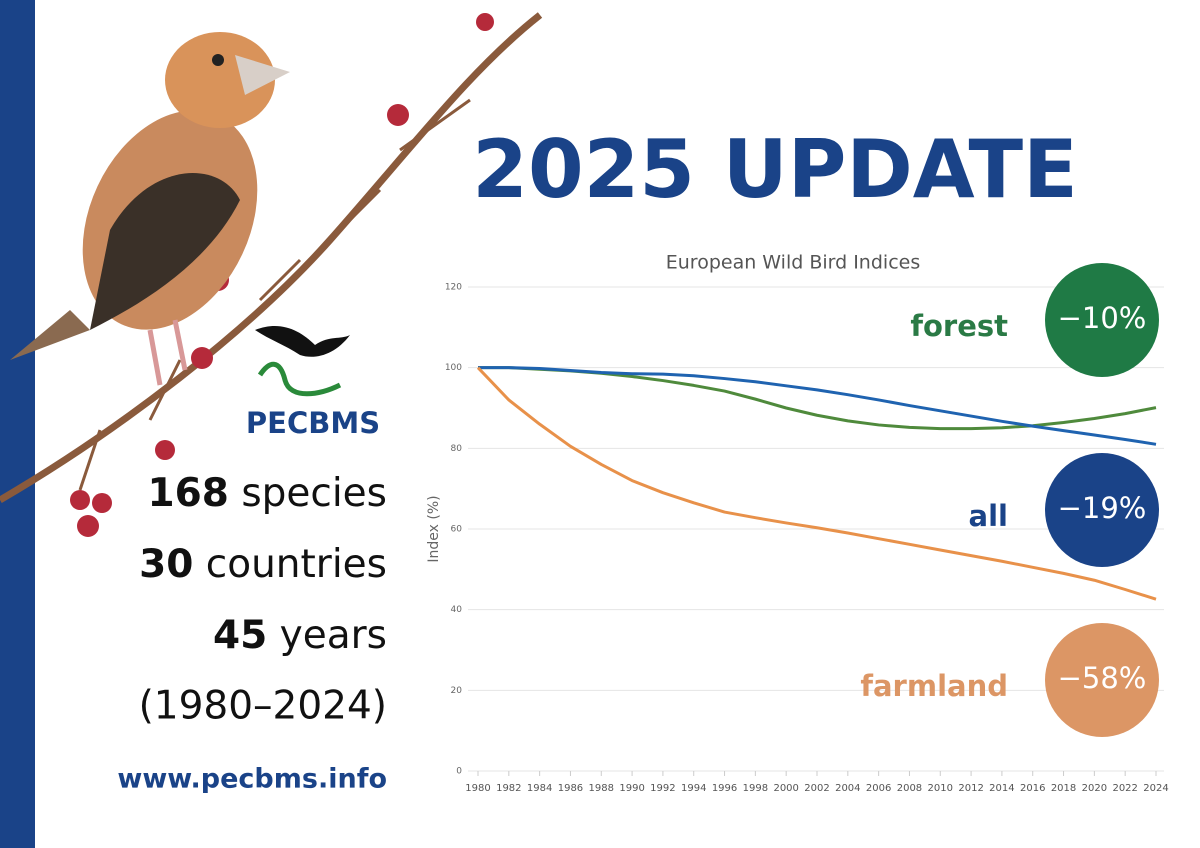  I want to click on legend-label: all, so click(988, 516).